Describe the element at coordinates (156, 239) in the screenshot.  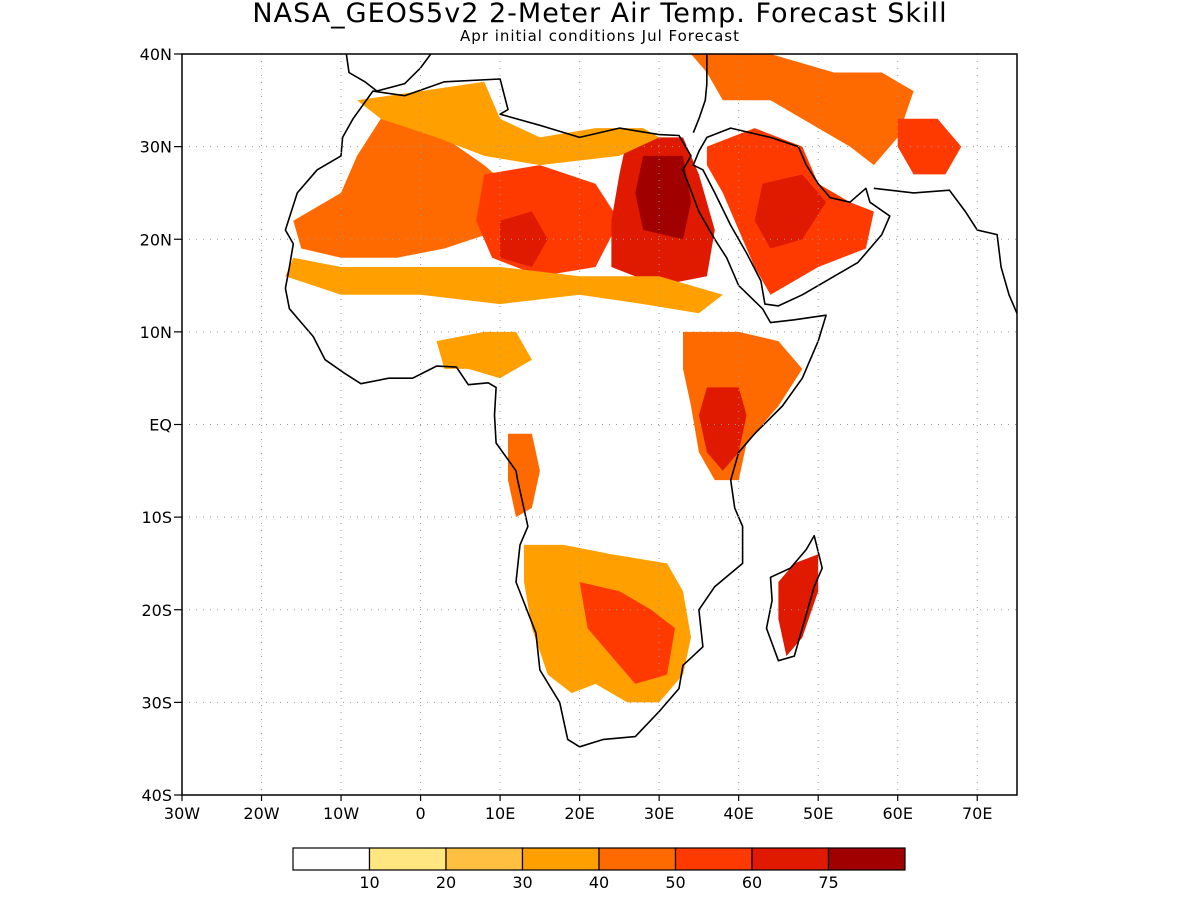
I see `lat-label: 20N` at that location.